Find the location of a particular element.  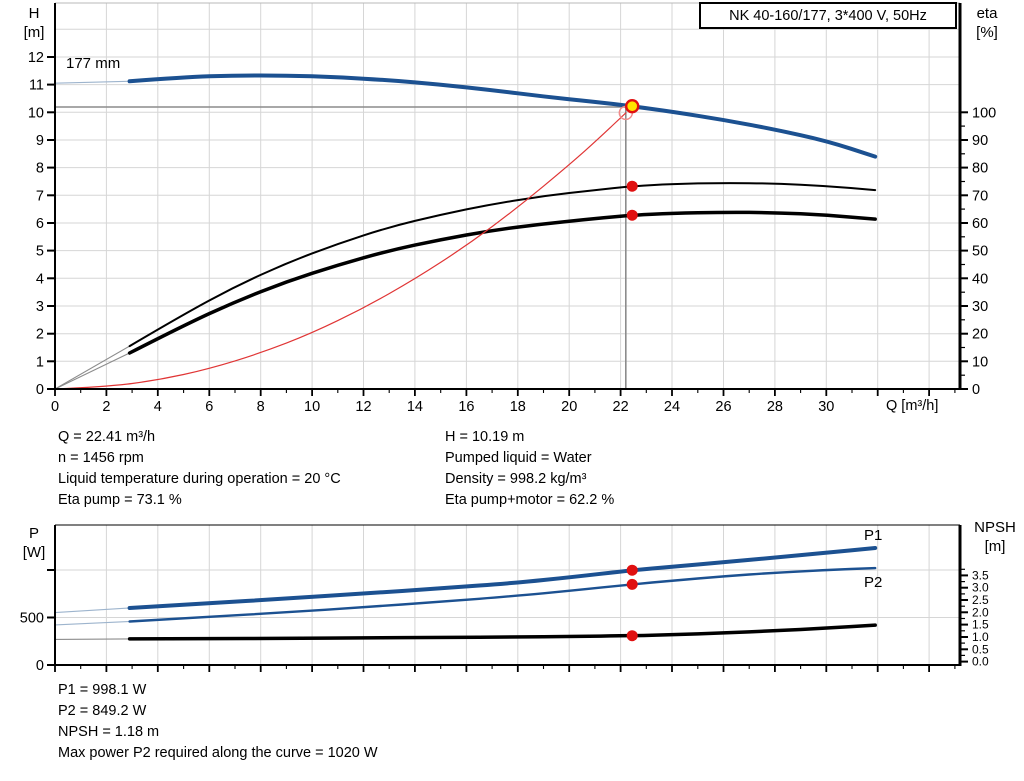

y-left-tick-label: 8 is located at coordinates (40, 169).